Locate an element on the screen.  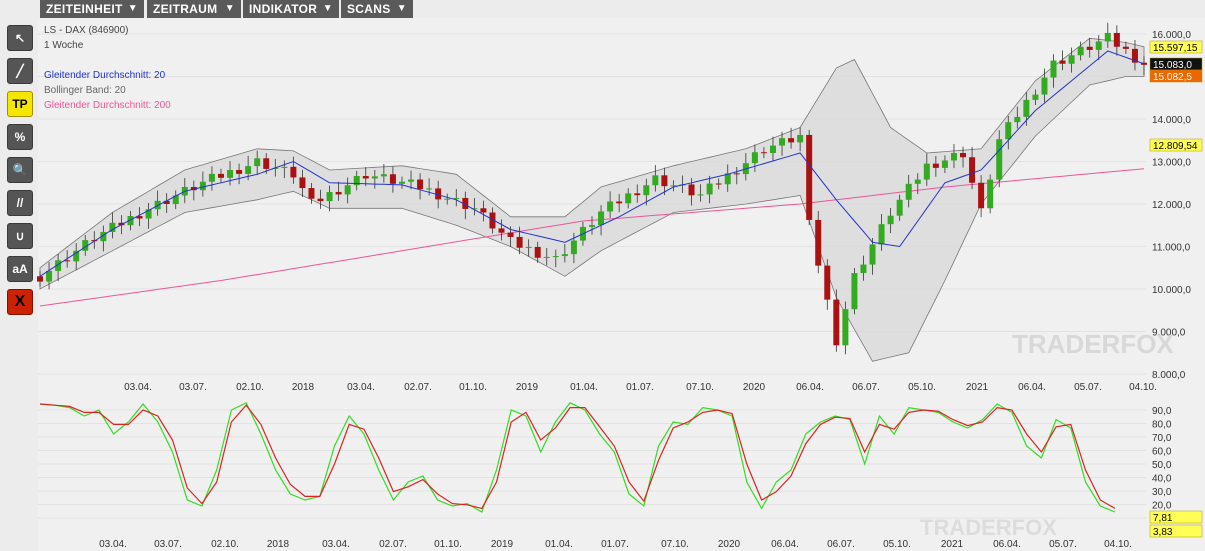
osc-x-tick-label: 01.04. is located at coordinates (559, 544).